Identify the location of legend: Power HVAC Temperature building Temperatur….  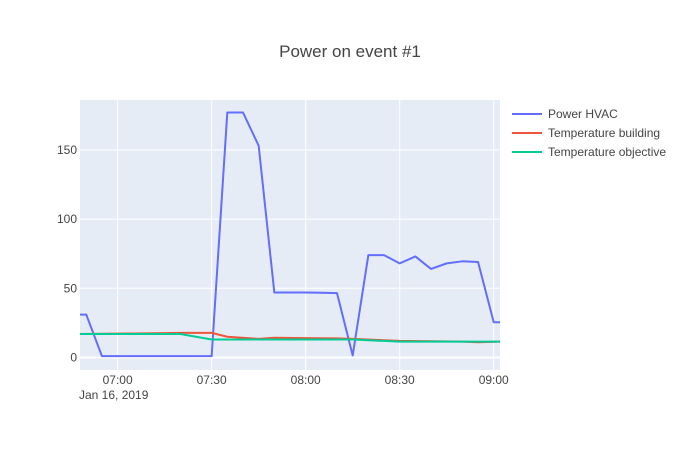
(589, 133).